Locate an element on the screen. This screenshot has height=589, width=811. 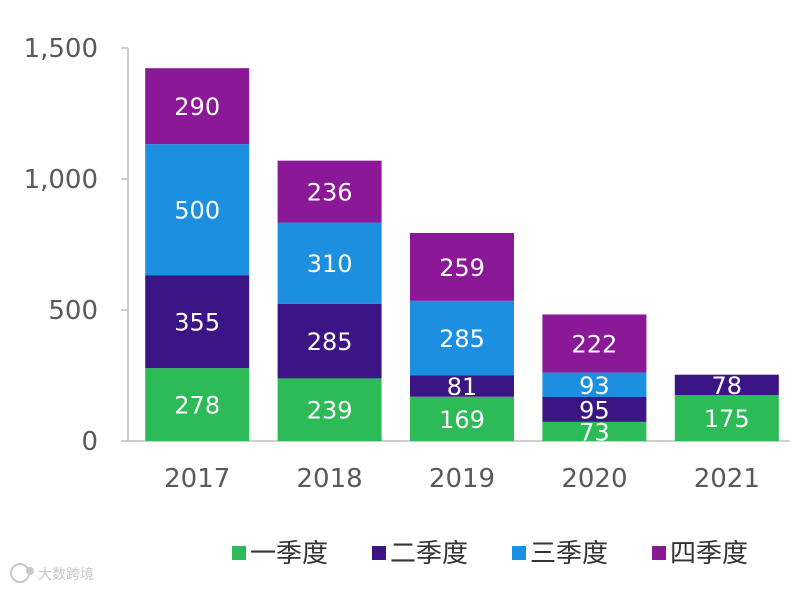
x-tick-label: 2018 is located at coordinates (330, 479).